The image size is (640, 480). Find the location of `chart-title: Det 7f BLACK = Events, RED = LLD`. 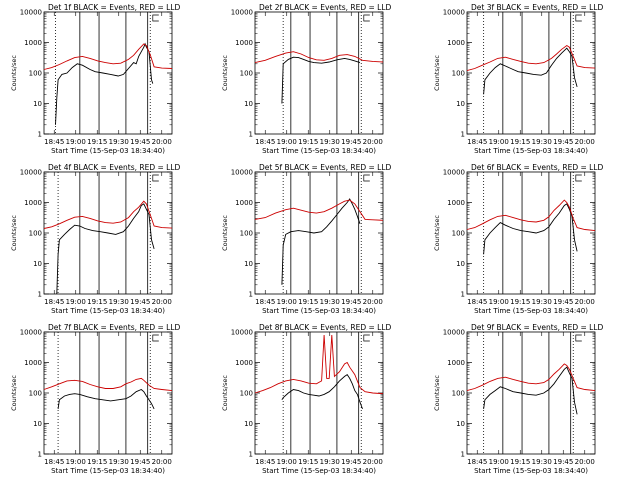

chart-title: Det 7f BLACK = Events, RED = LLD is located at coordinates (114, 327).